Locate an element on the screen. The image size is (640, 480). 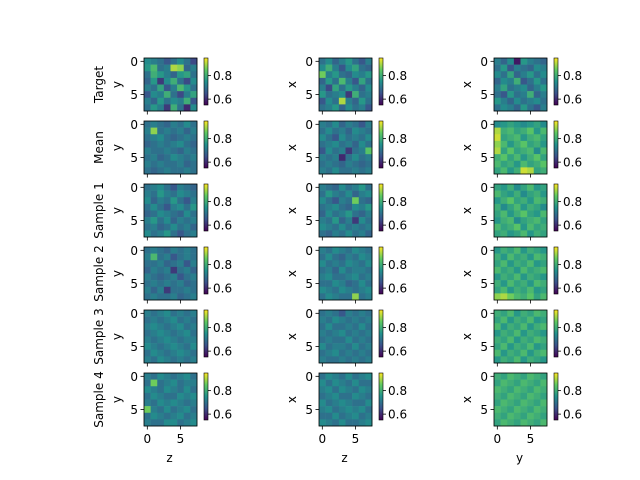
y-tick-label: 5 is located at coordinates (484, 284).